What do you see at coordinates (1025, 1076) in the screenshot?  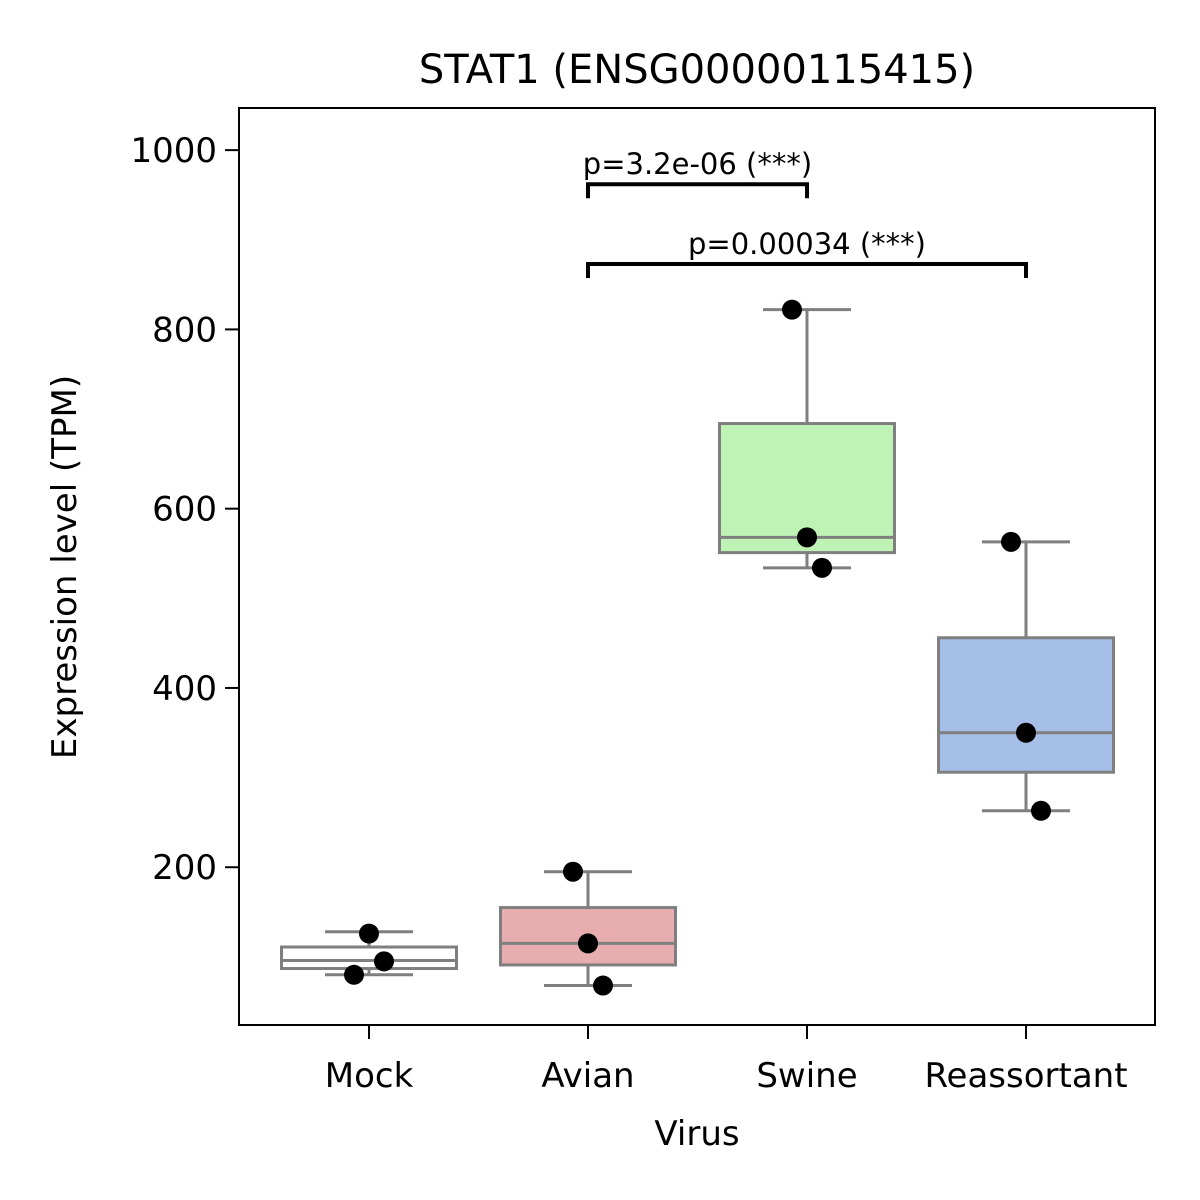 I see `x-tick-label: Reassortant` at bounding box center [1025, 1076].